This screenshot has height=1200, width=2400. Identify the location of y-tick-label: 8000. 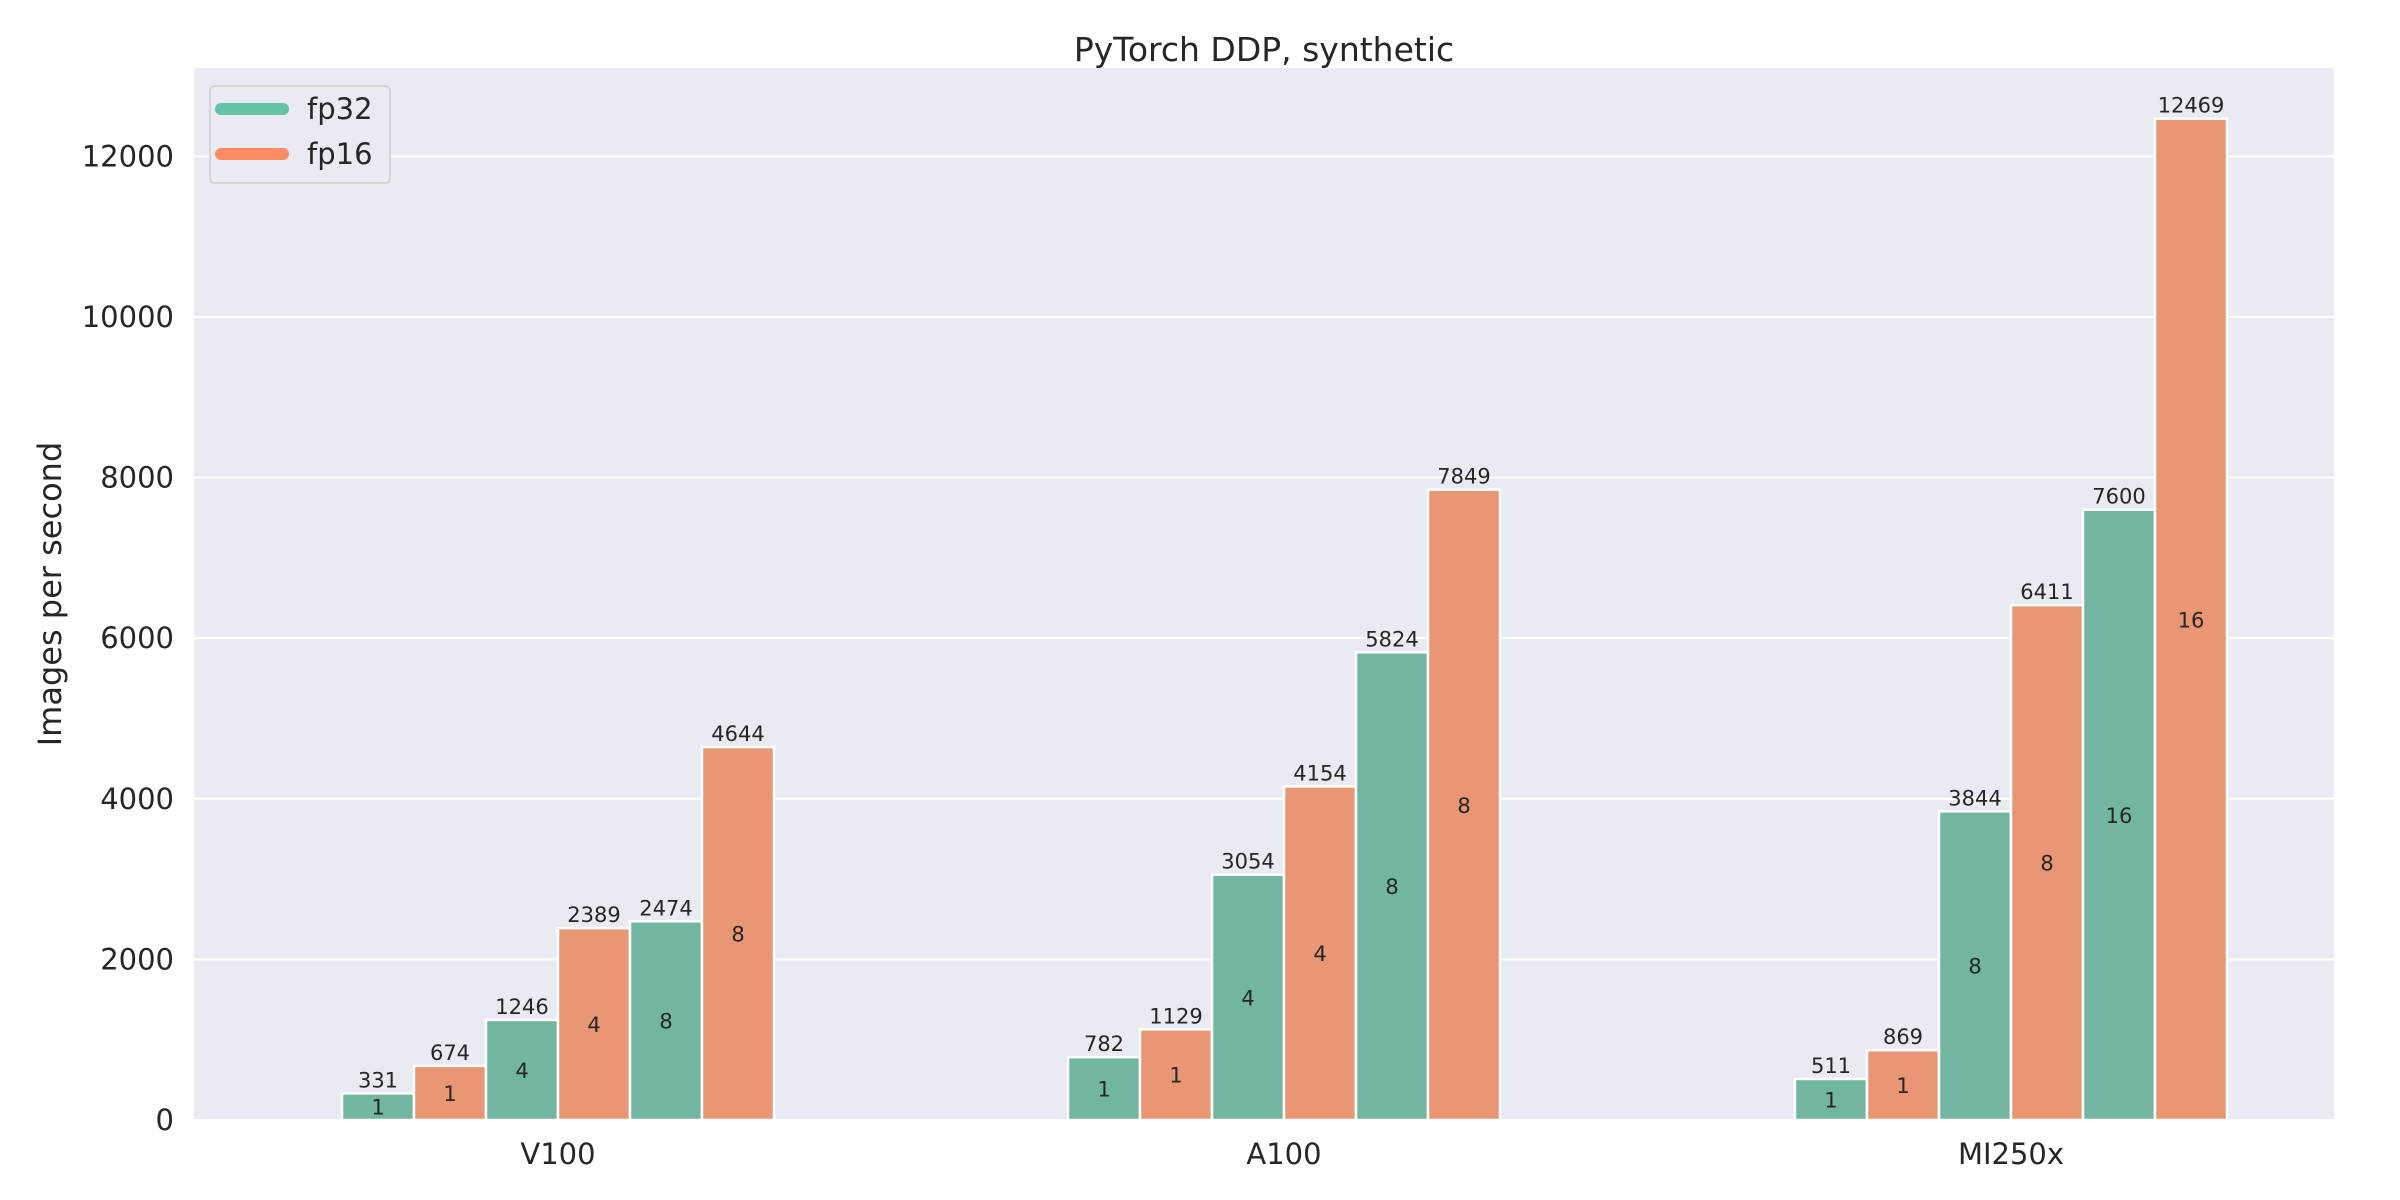
(137, 478).